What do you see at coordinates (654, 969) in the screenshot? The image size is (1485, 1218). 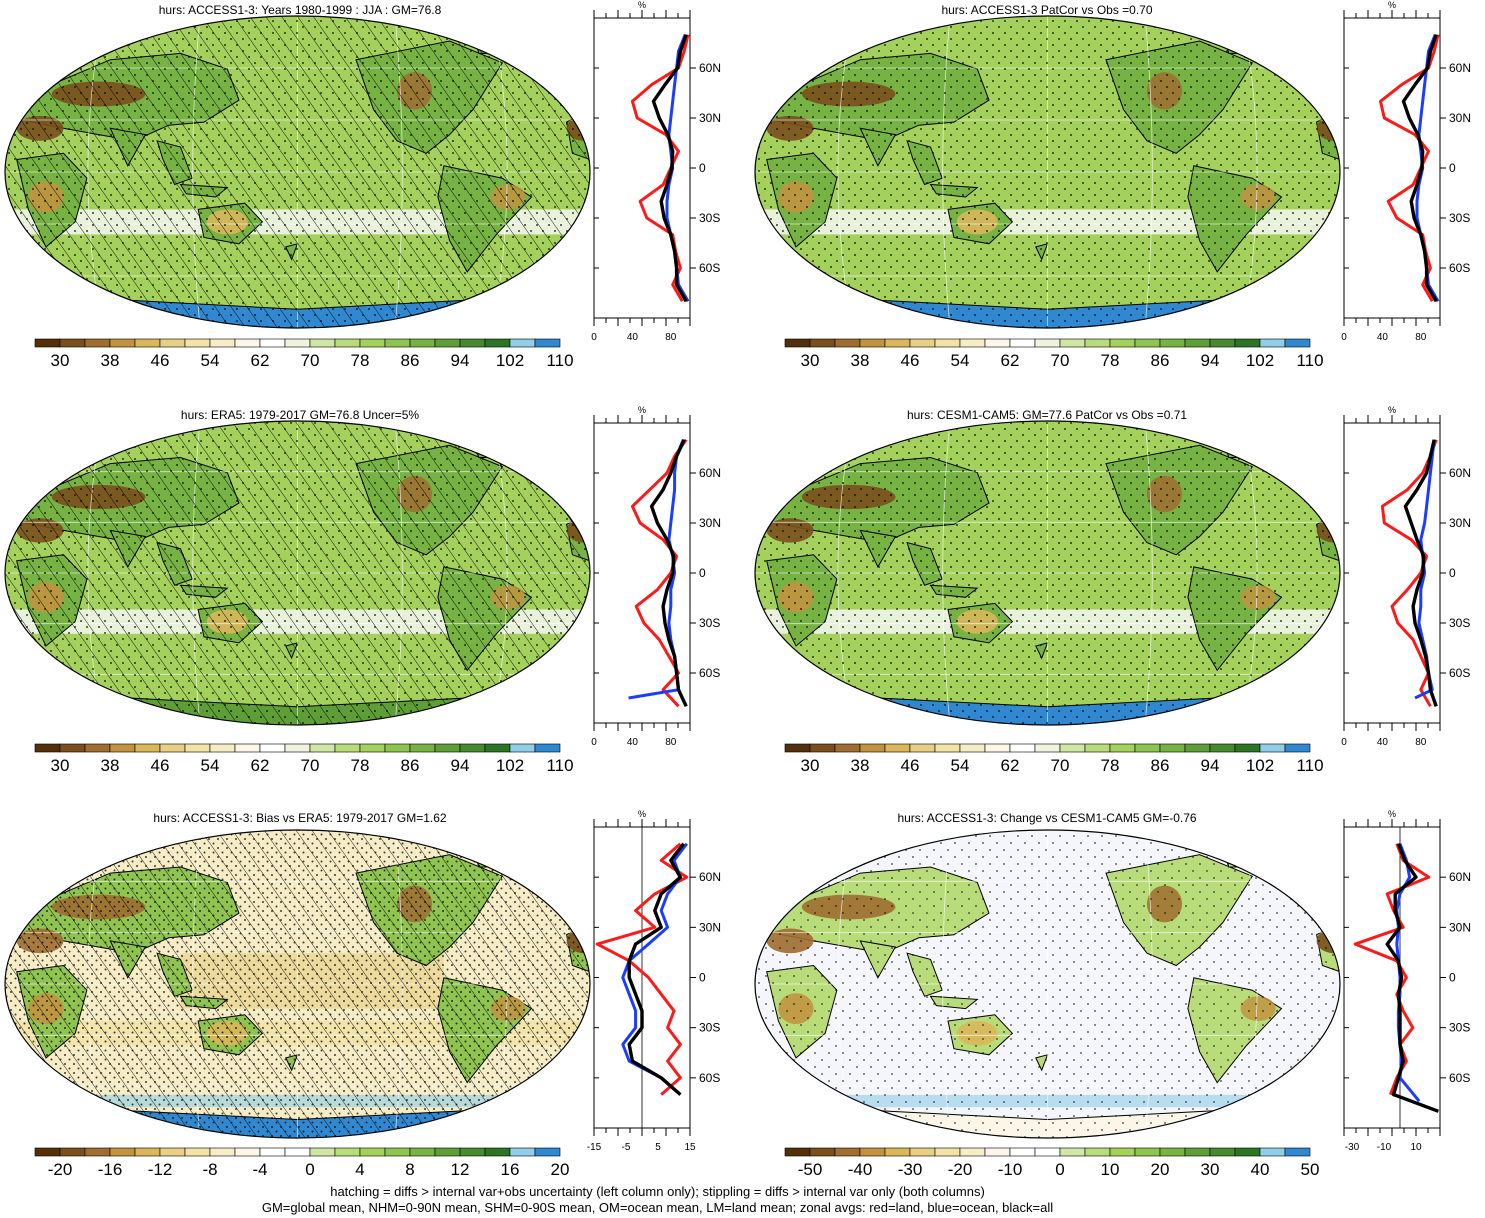 I see `profile-line-ocean` at bounding box center [654, 969].